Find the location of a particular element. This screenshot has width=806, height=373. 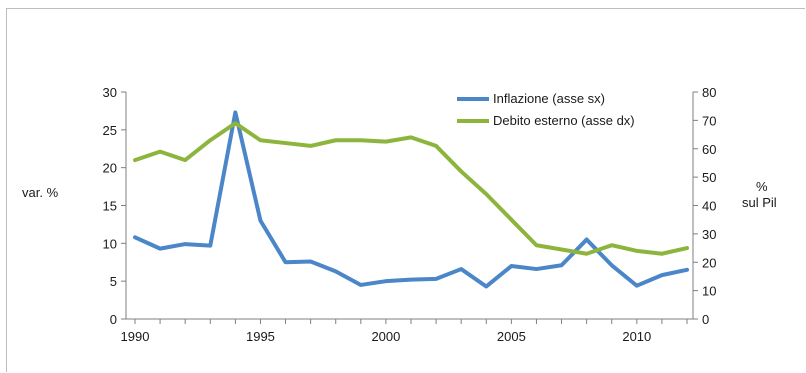

x-tick-label: 2010 is located at coordinates (636, 336).